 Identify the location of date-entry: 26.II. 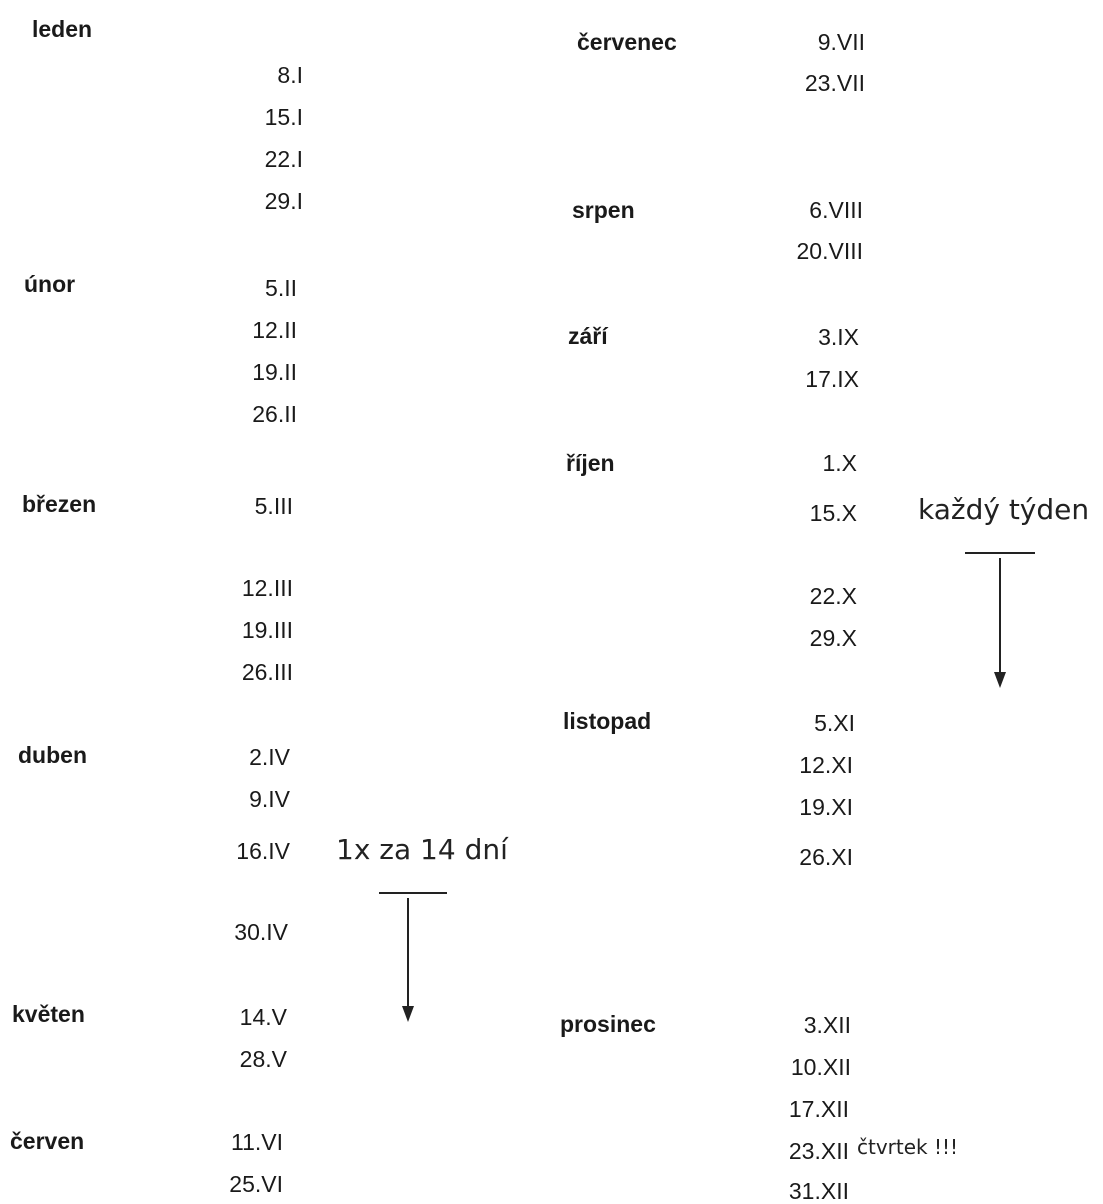
(274, 414).